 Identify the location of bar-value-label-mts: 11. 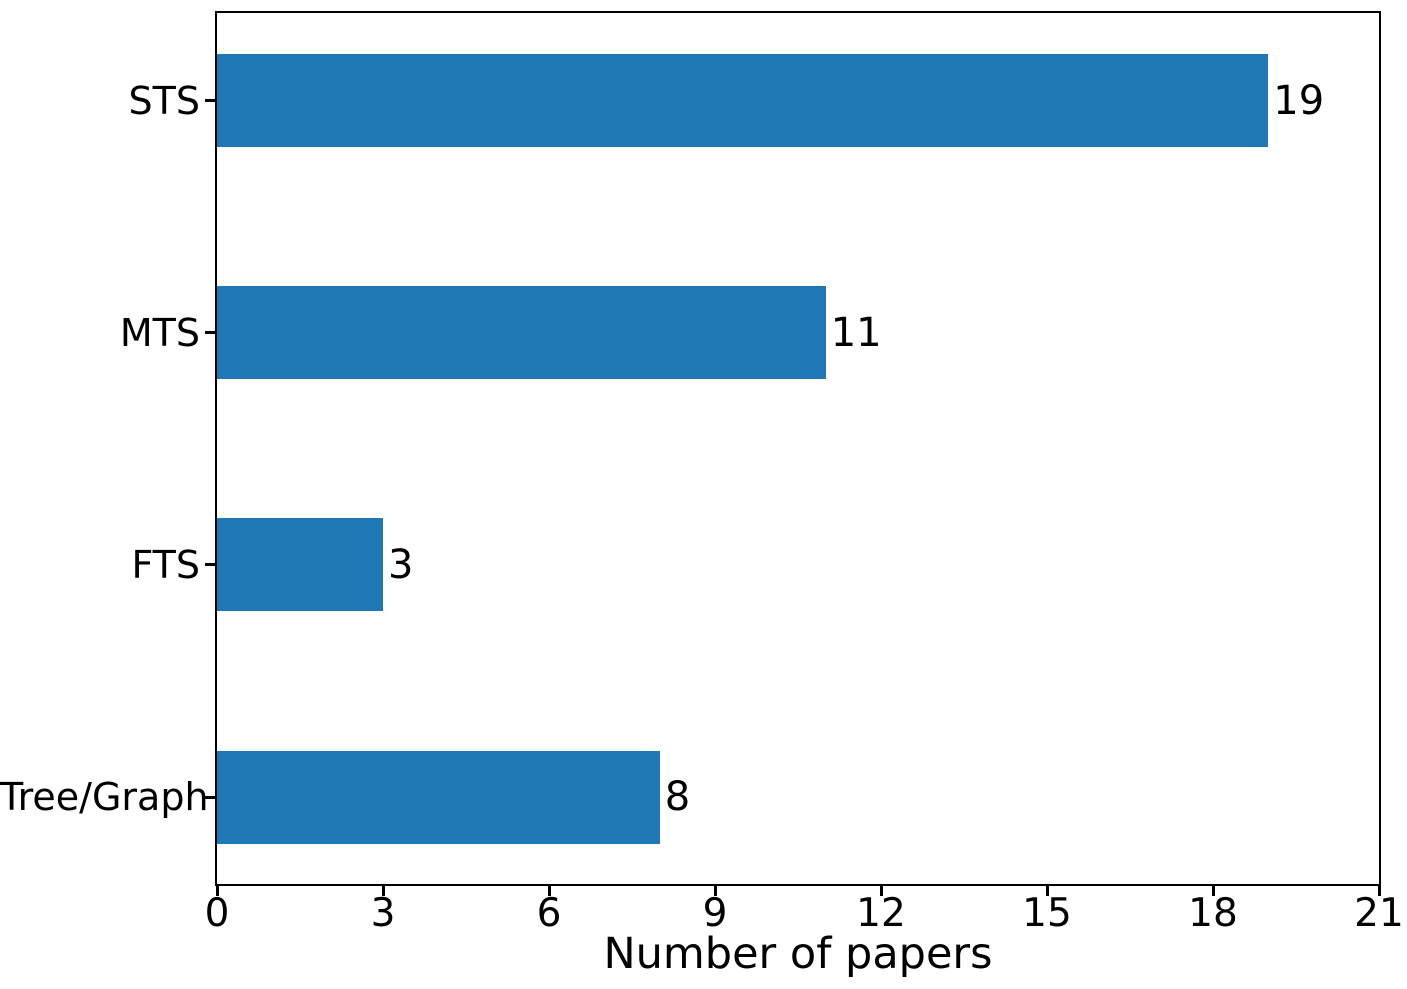
(856, 332).